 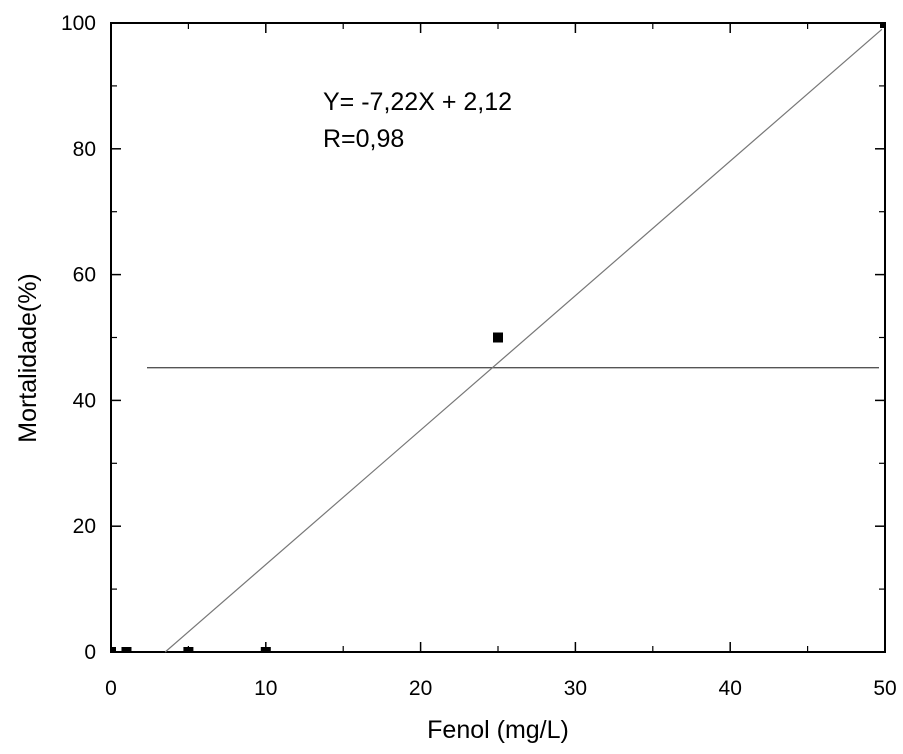 What do you see at coordinates (363, 139) in the screenshot?
I see `correlation-annotation: R=0,98` at bounding box center [363, 139].